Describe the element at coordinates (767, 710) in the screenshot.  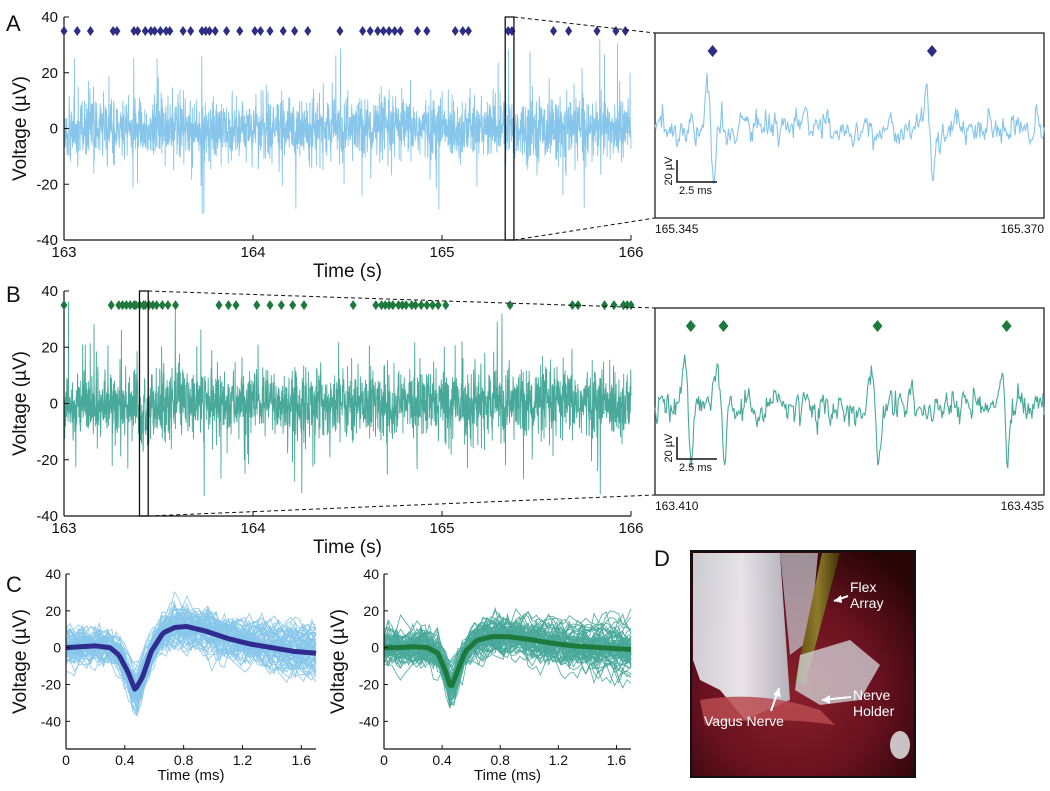
I see `photo-vagus-nerve` at that location.